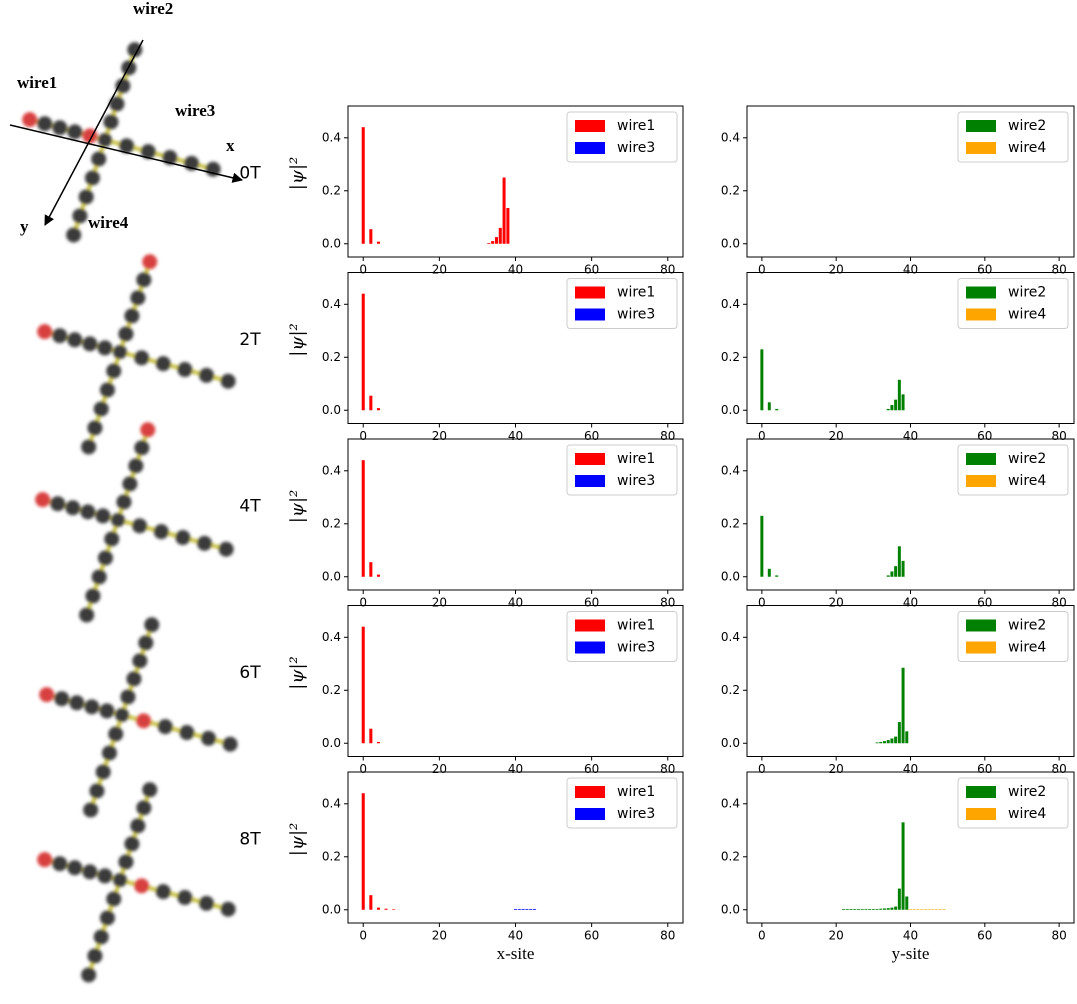 This screenshot has height=1004, width=1077. I want to click on x-axis-arrow, so click(126, 153).